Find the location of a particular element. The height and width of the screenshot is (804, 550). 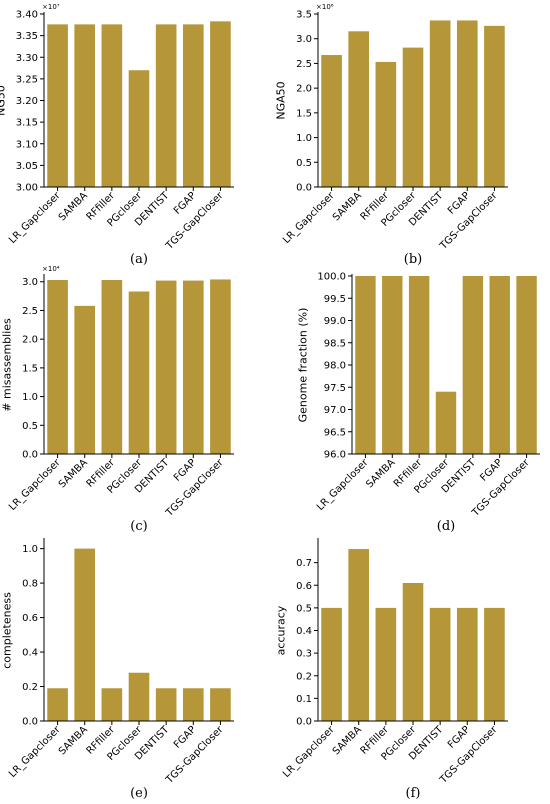

y-tick-label: 98.5 is located at coordinates (335, 343).